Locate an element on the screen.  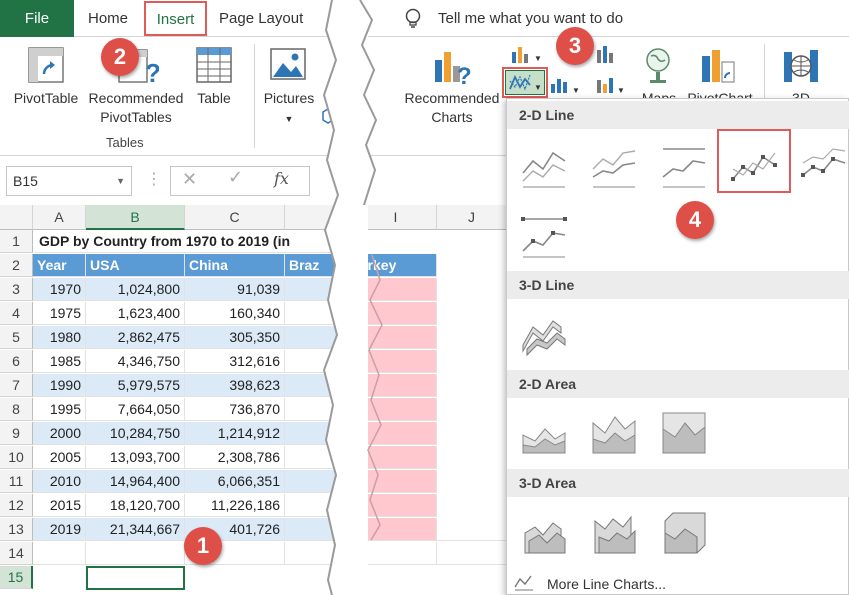
stacked-area-chart-option is located at coordinates (614, 432).